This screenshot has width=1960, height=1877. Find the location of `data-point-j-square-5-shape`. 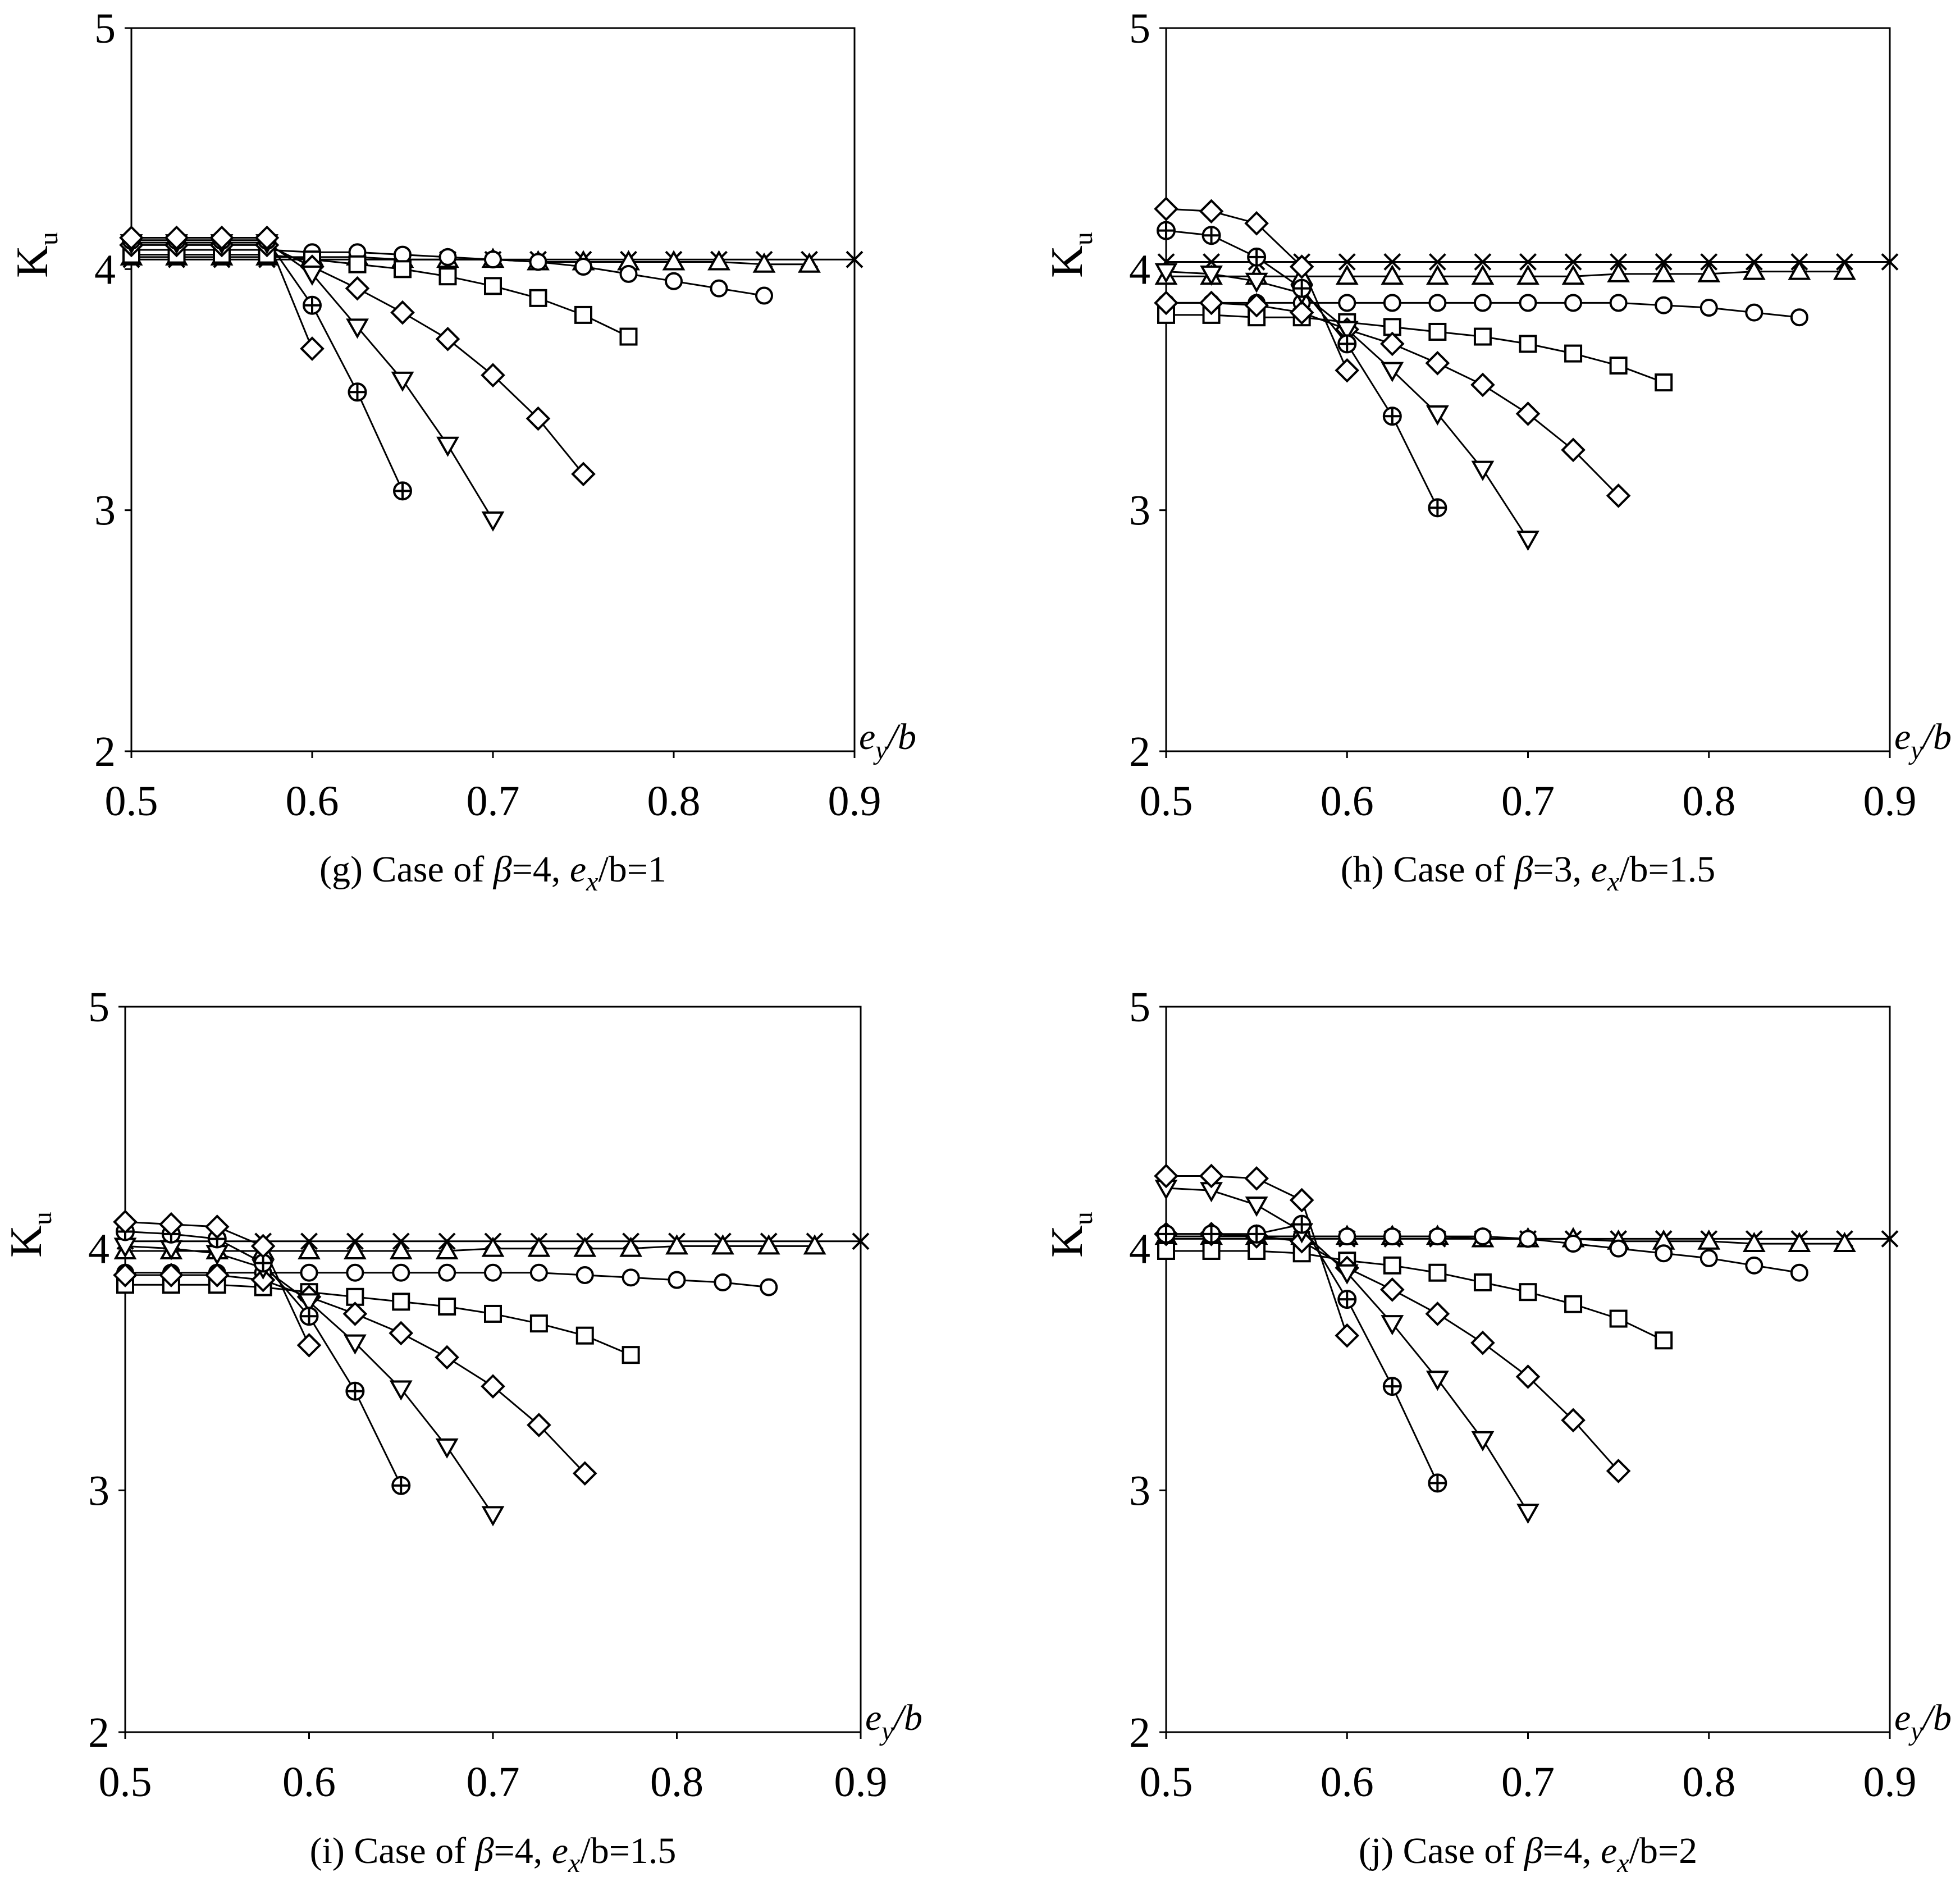

data-point-j-square-5-shape is located at coordinates (1392, 1266).